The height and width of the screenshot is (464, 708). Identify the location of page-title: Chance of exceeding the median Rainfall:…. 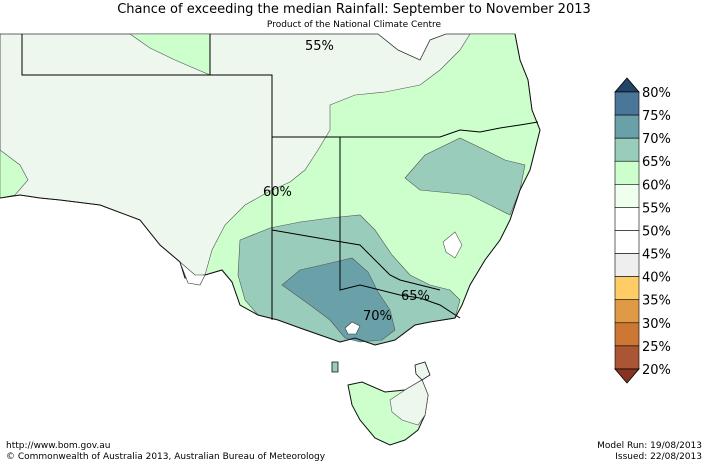
(354, 9).